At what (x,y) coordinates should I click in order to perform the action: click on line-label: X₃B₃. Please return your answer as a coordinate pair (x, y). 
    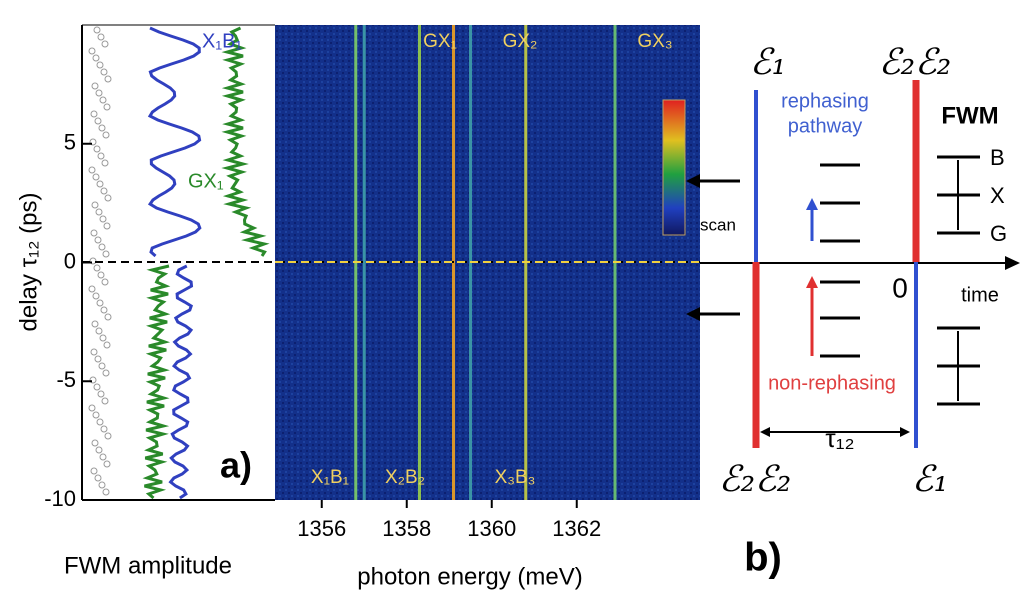
    Looking at the image, I should click on (515, 477).